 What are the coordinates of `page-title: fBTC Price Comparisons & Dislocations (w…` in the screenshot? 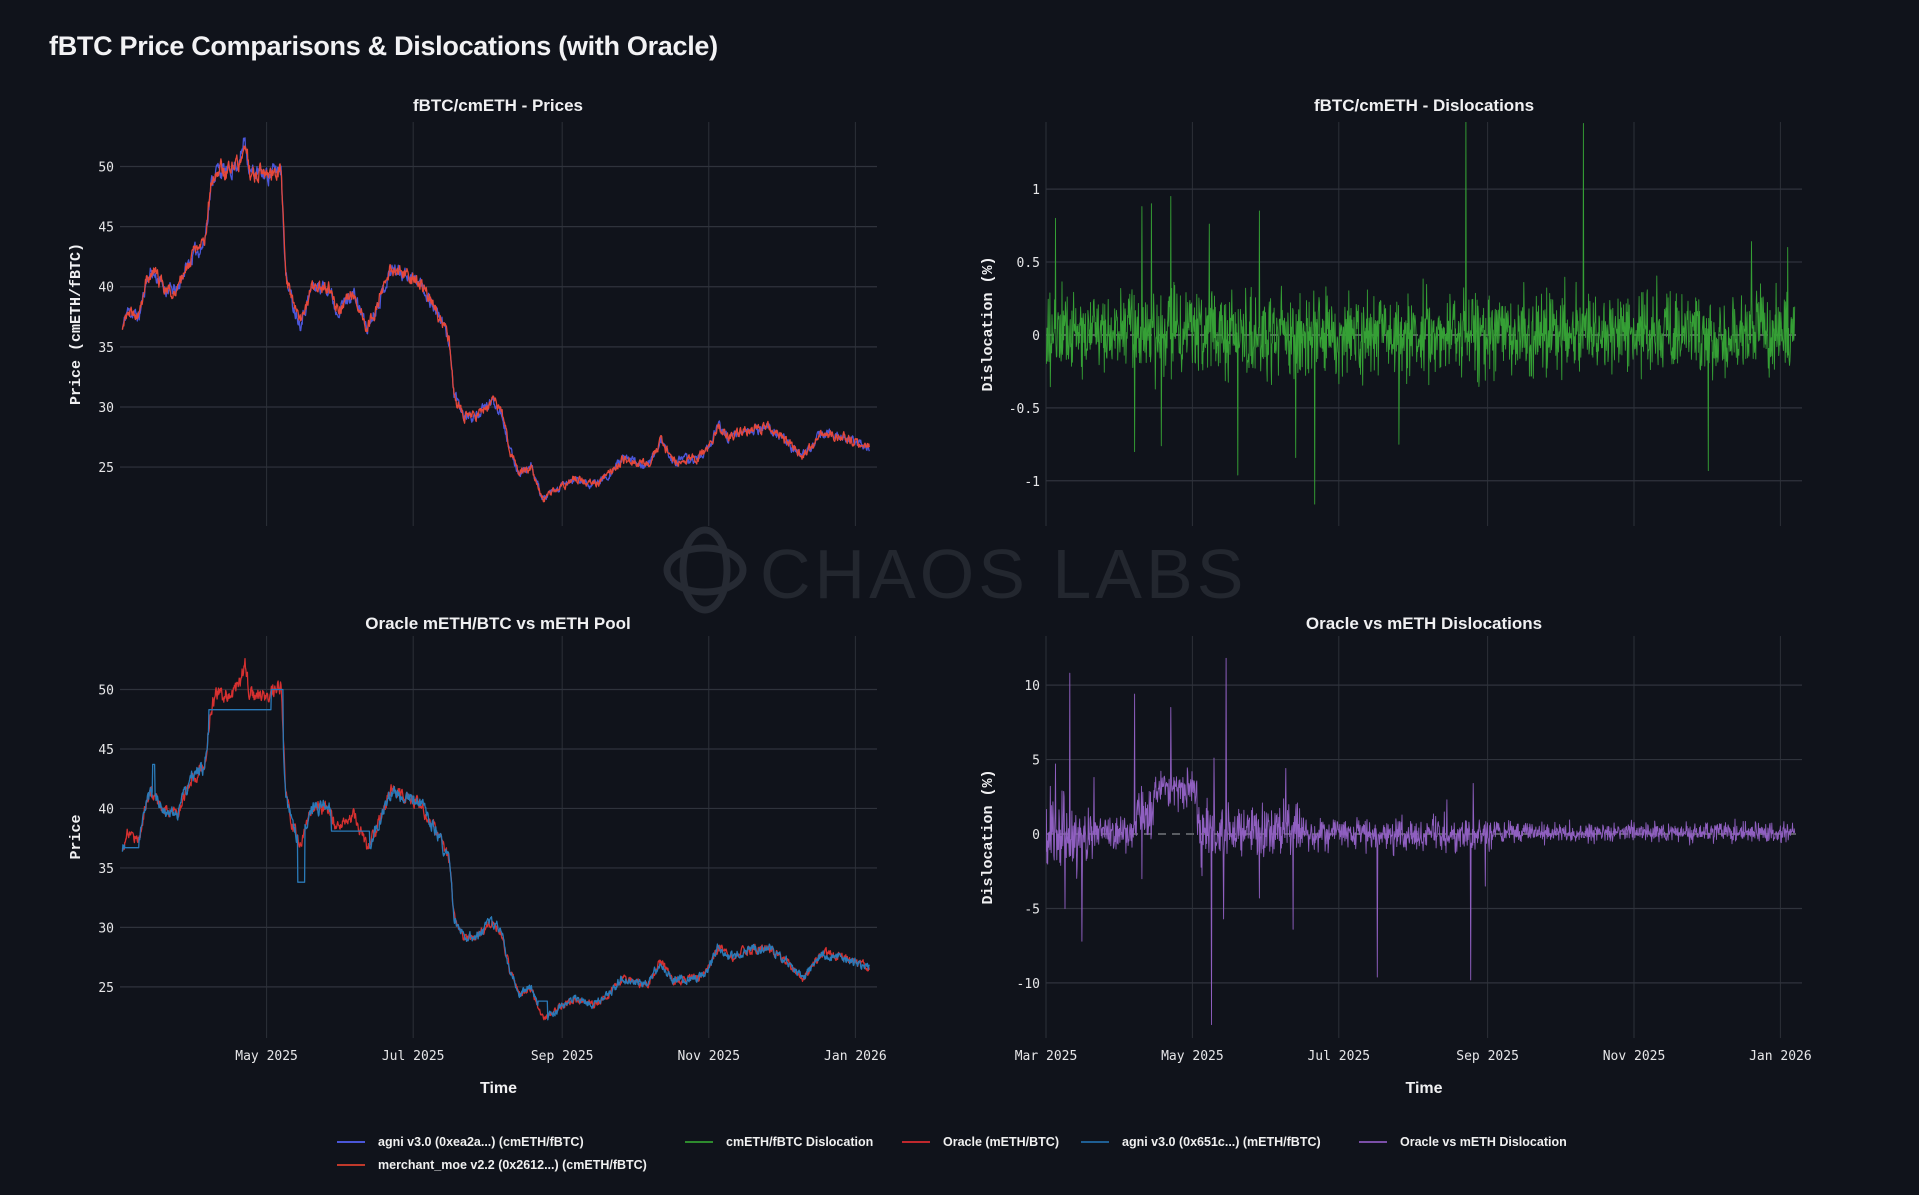 It's located at (383, 46).